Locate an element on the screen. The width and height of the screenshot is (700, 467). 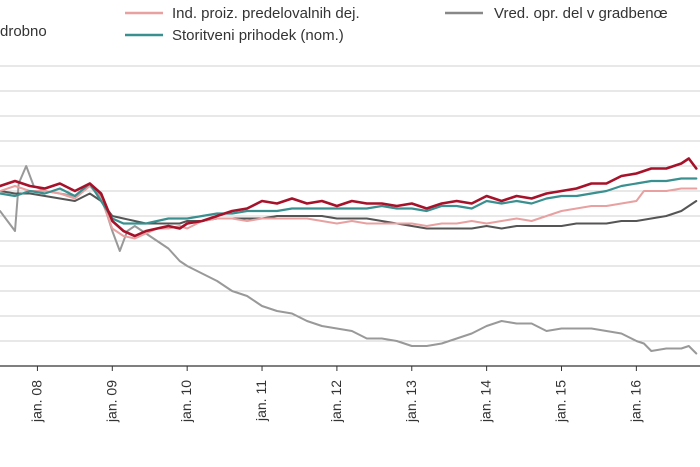
series-line-manufacturing is located at coordinates (349, 212).